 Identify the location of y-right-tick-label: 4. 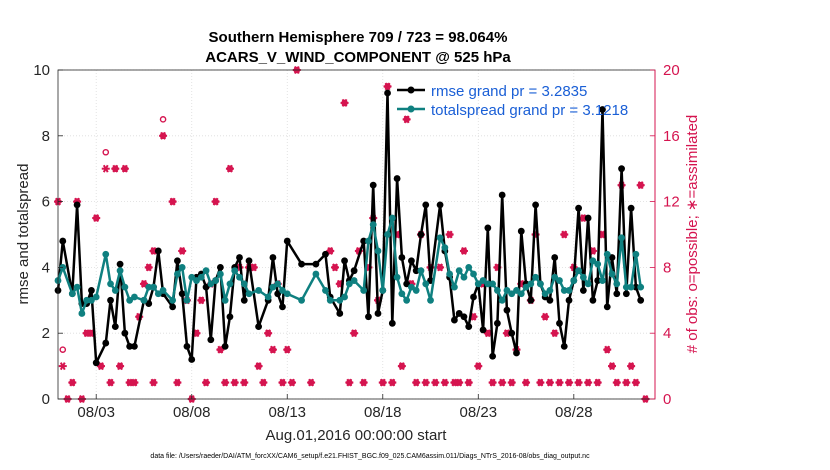
(667, 333).